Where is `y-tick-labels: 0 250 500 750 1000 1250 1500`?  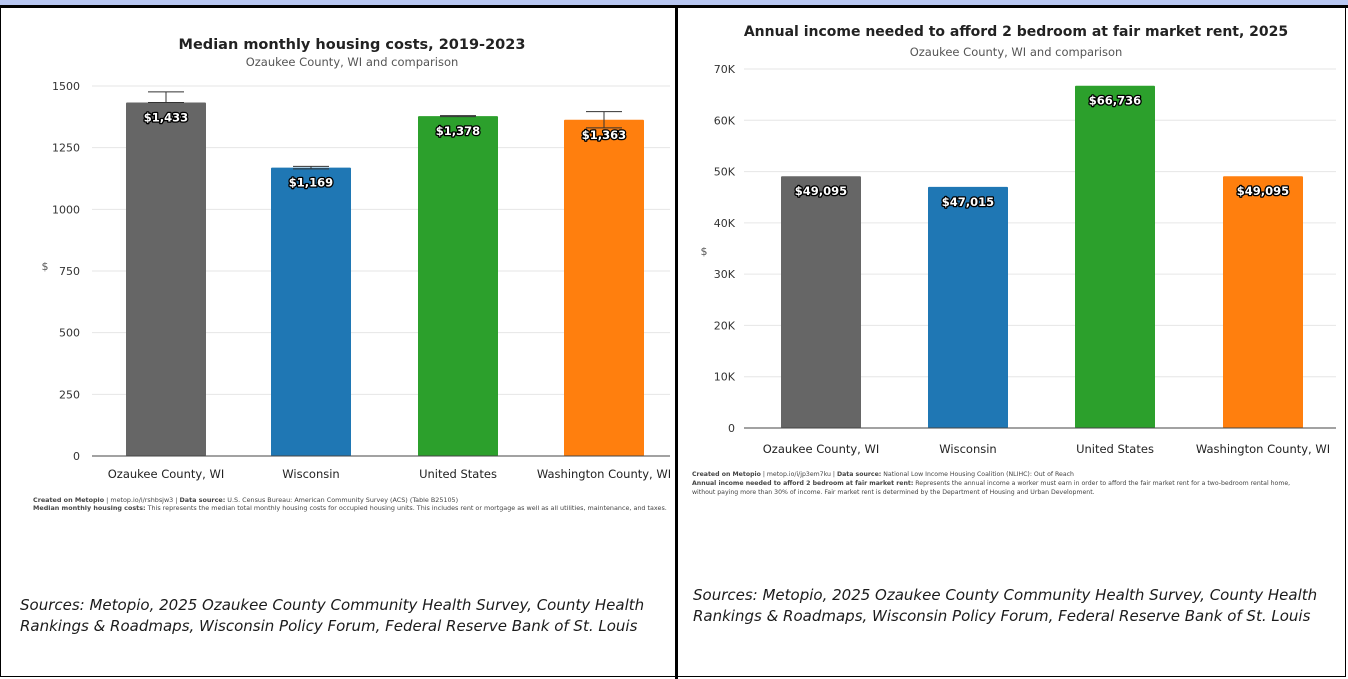 y-tick-labels: 0 250 500 750 1000 1250 1500 is located at coordinates (66, 271).